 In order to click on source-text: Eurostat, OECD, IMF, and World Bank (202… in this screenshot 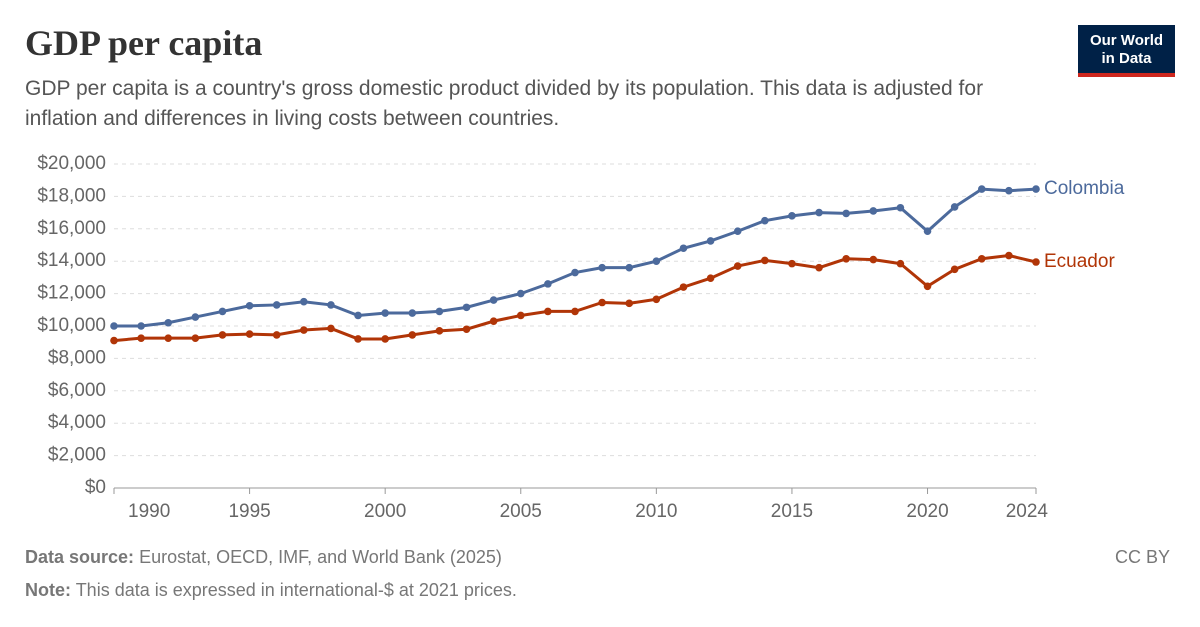, I will do `click(320, 557)`.